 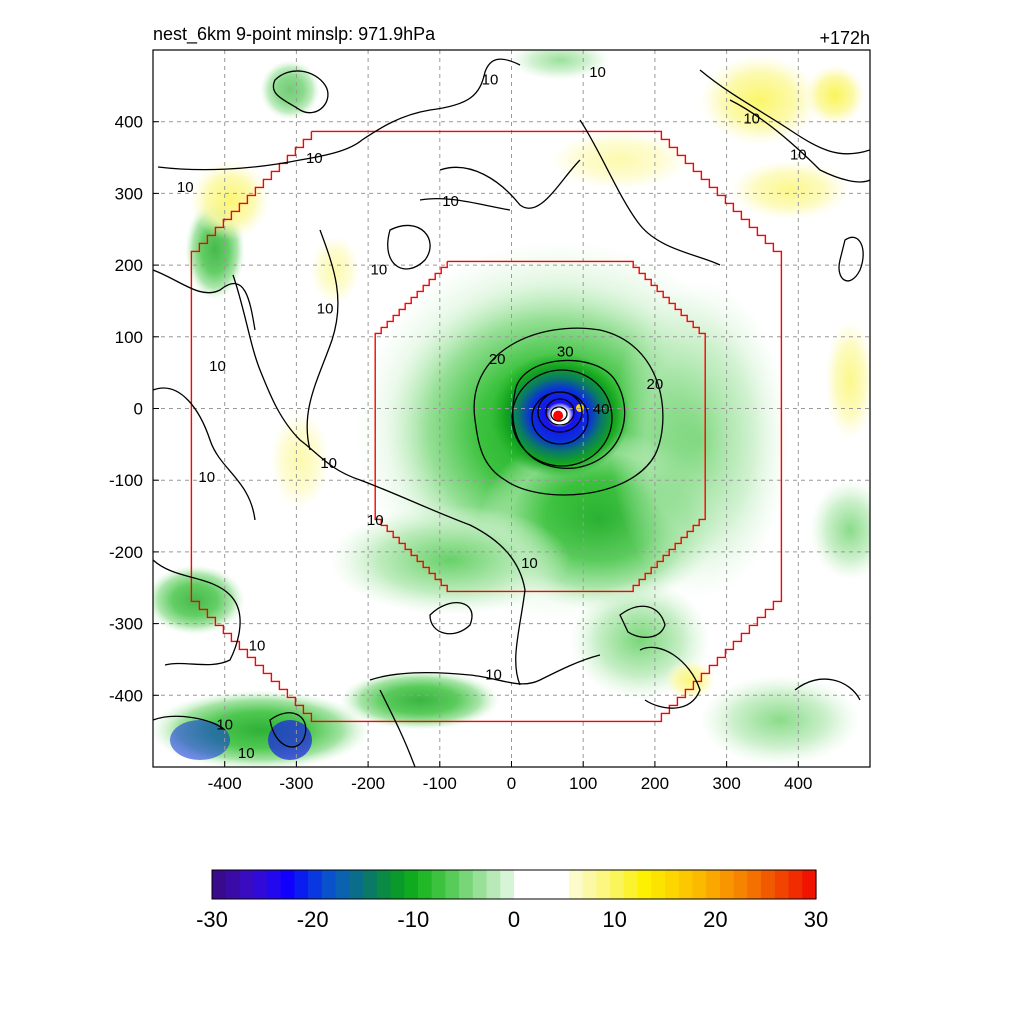 What do you see at coordinates (129, 122) in the screenshot?
I see `y-tick-label: 400` at bounding box center [129, 122].